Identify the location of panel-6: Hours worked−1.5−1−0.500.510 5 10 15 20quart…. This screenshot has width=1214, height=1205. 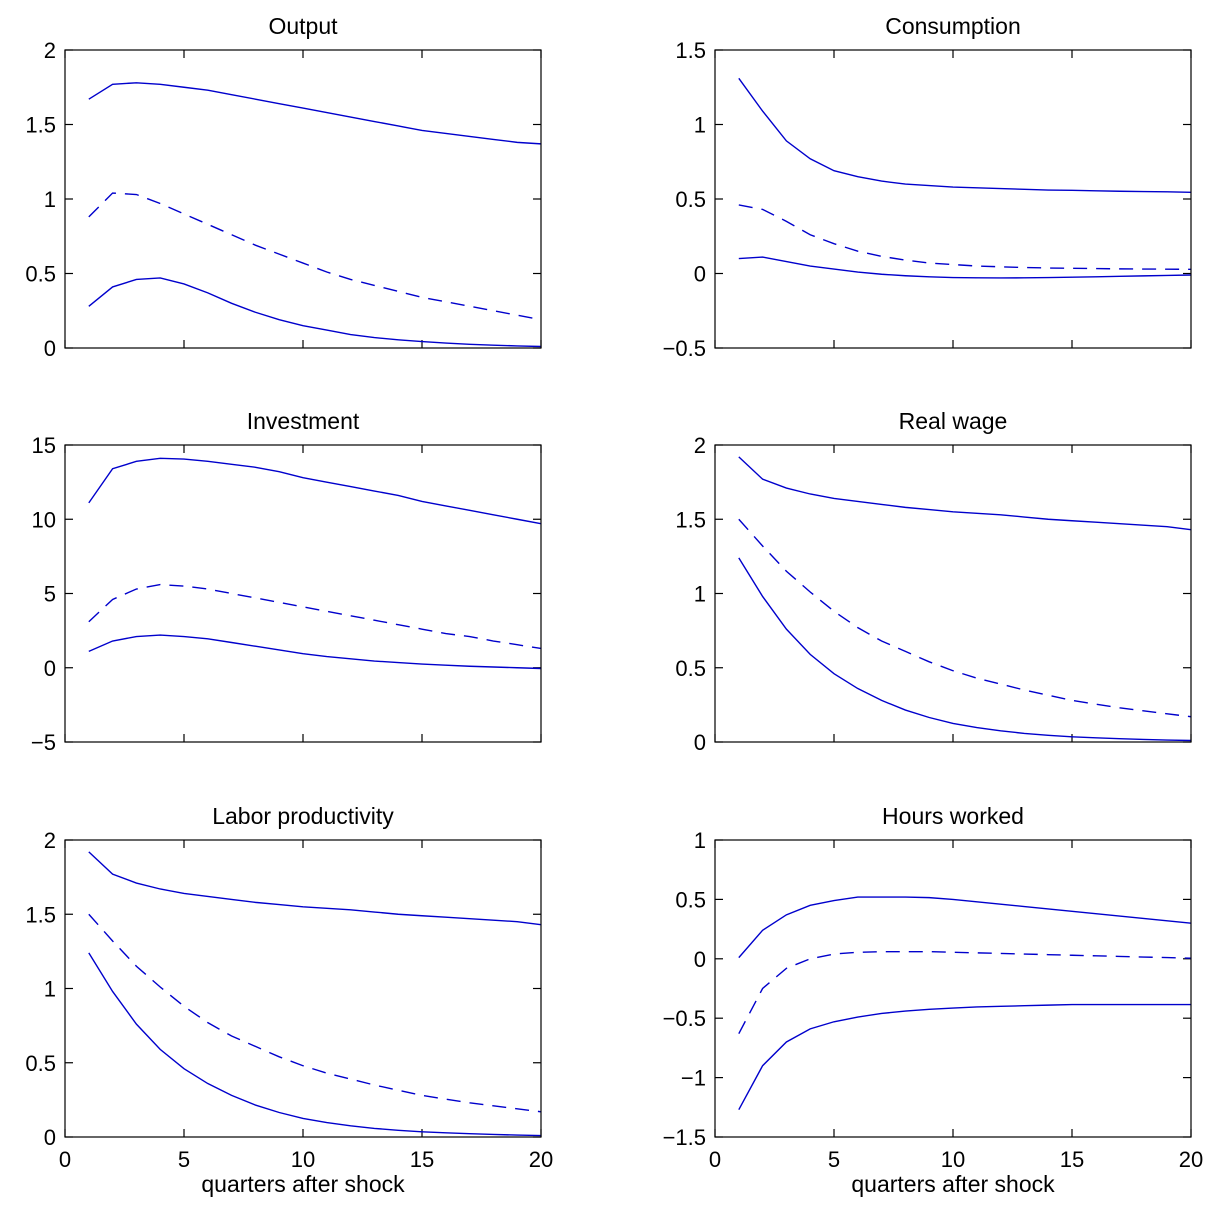
(933, 1000).